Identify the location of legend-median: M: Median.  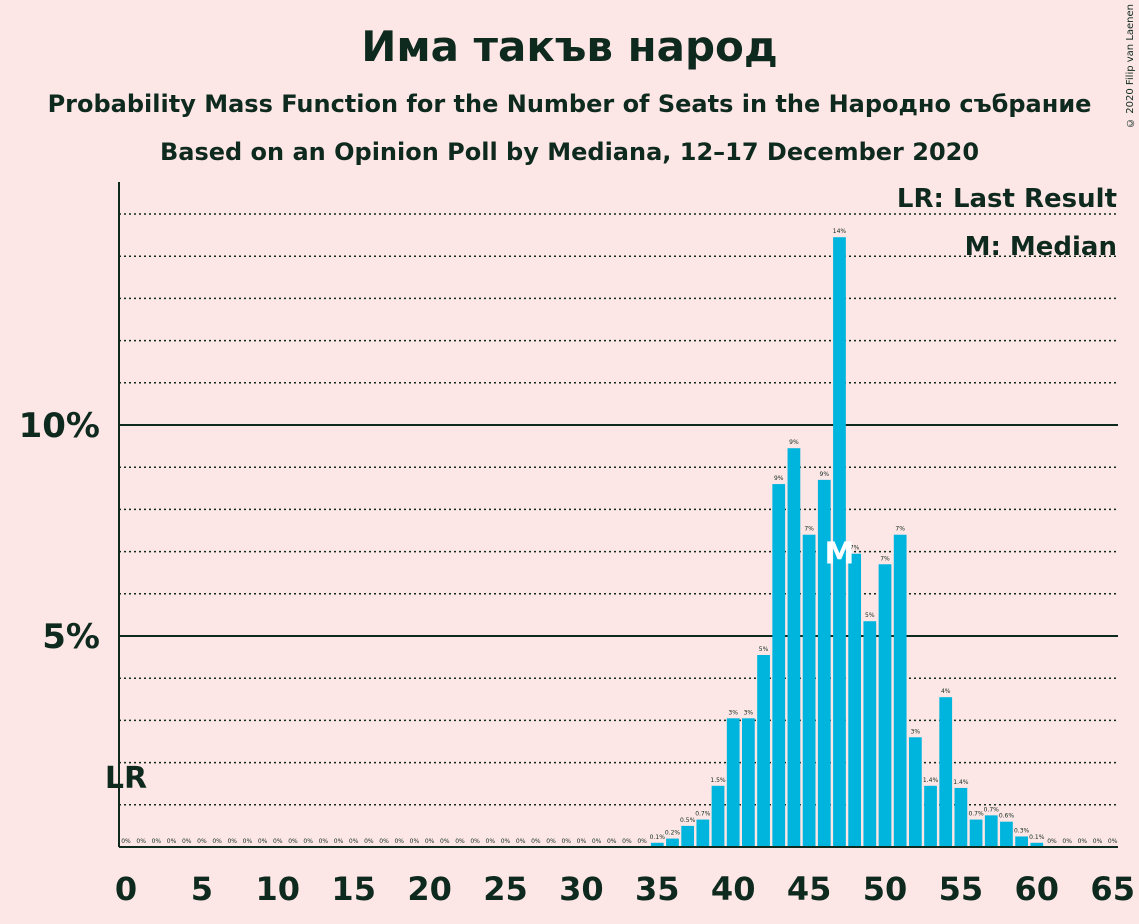
(1040, 247).